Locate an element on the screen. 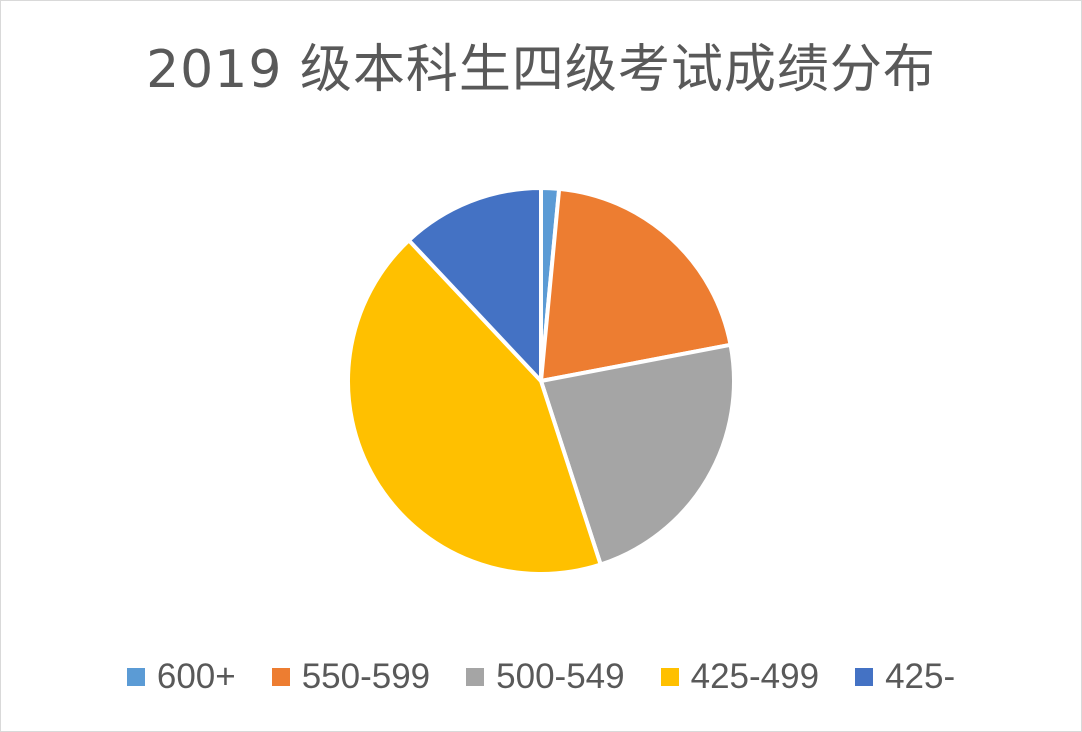 The image size is (1082, 732). pie-slice-425- is located at coordinates (474, 284).